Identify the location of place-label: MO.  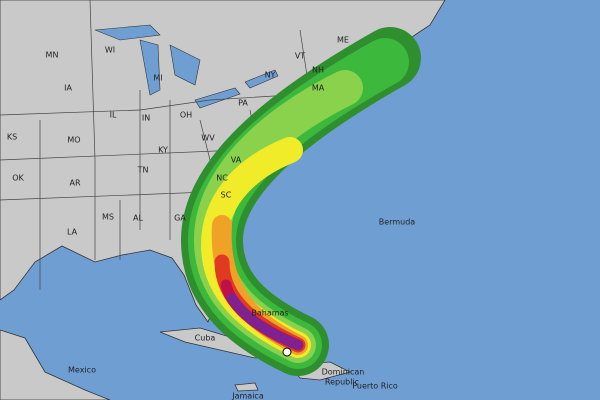
(73, 140).